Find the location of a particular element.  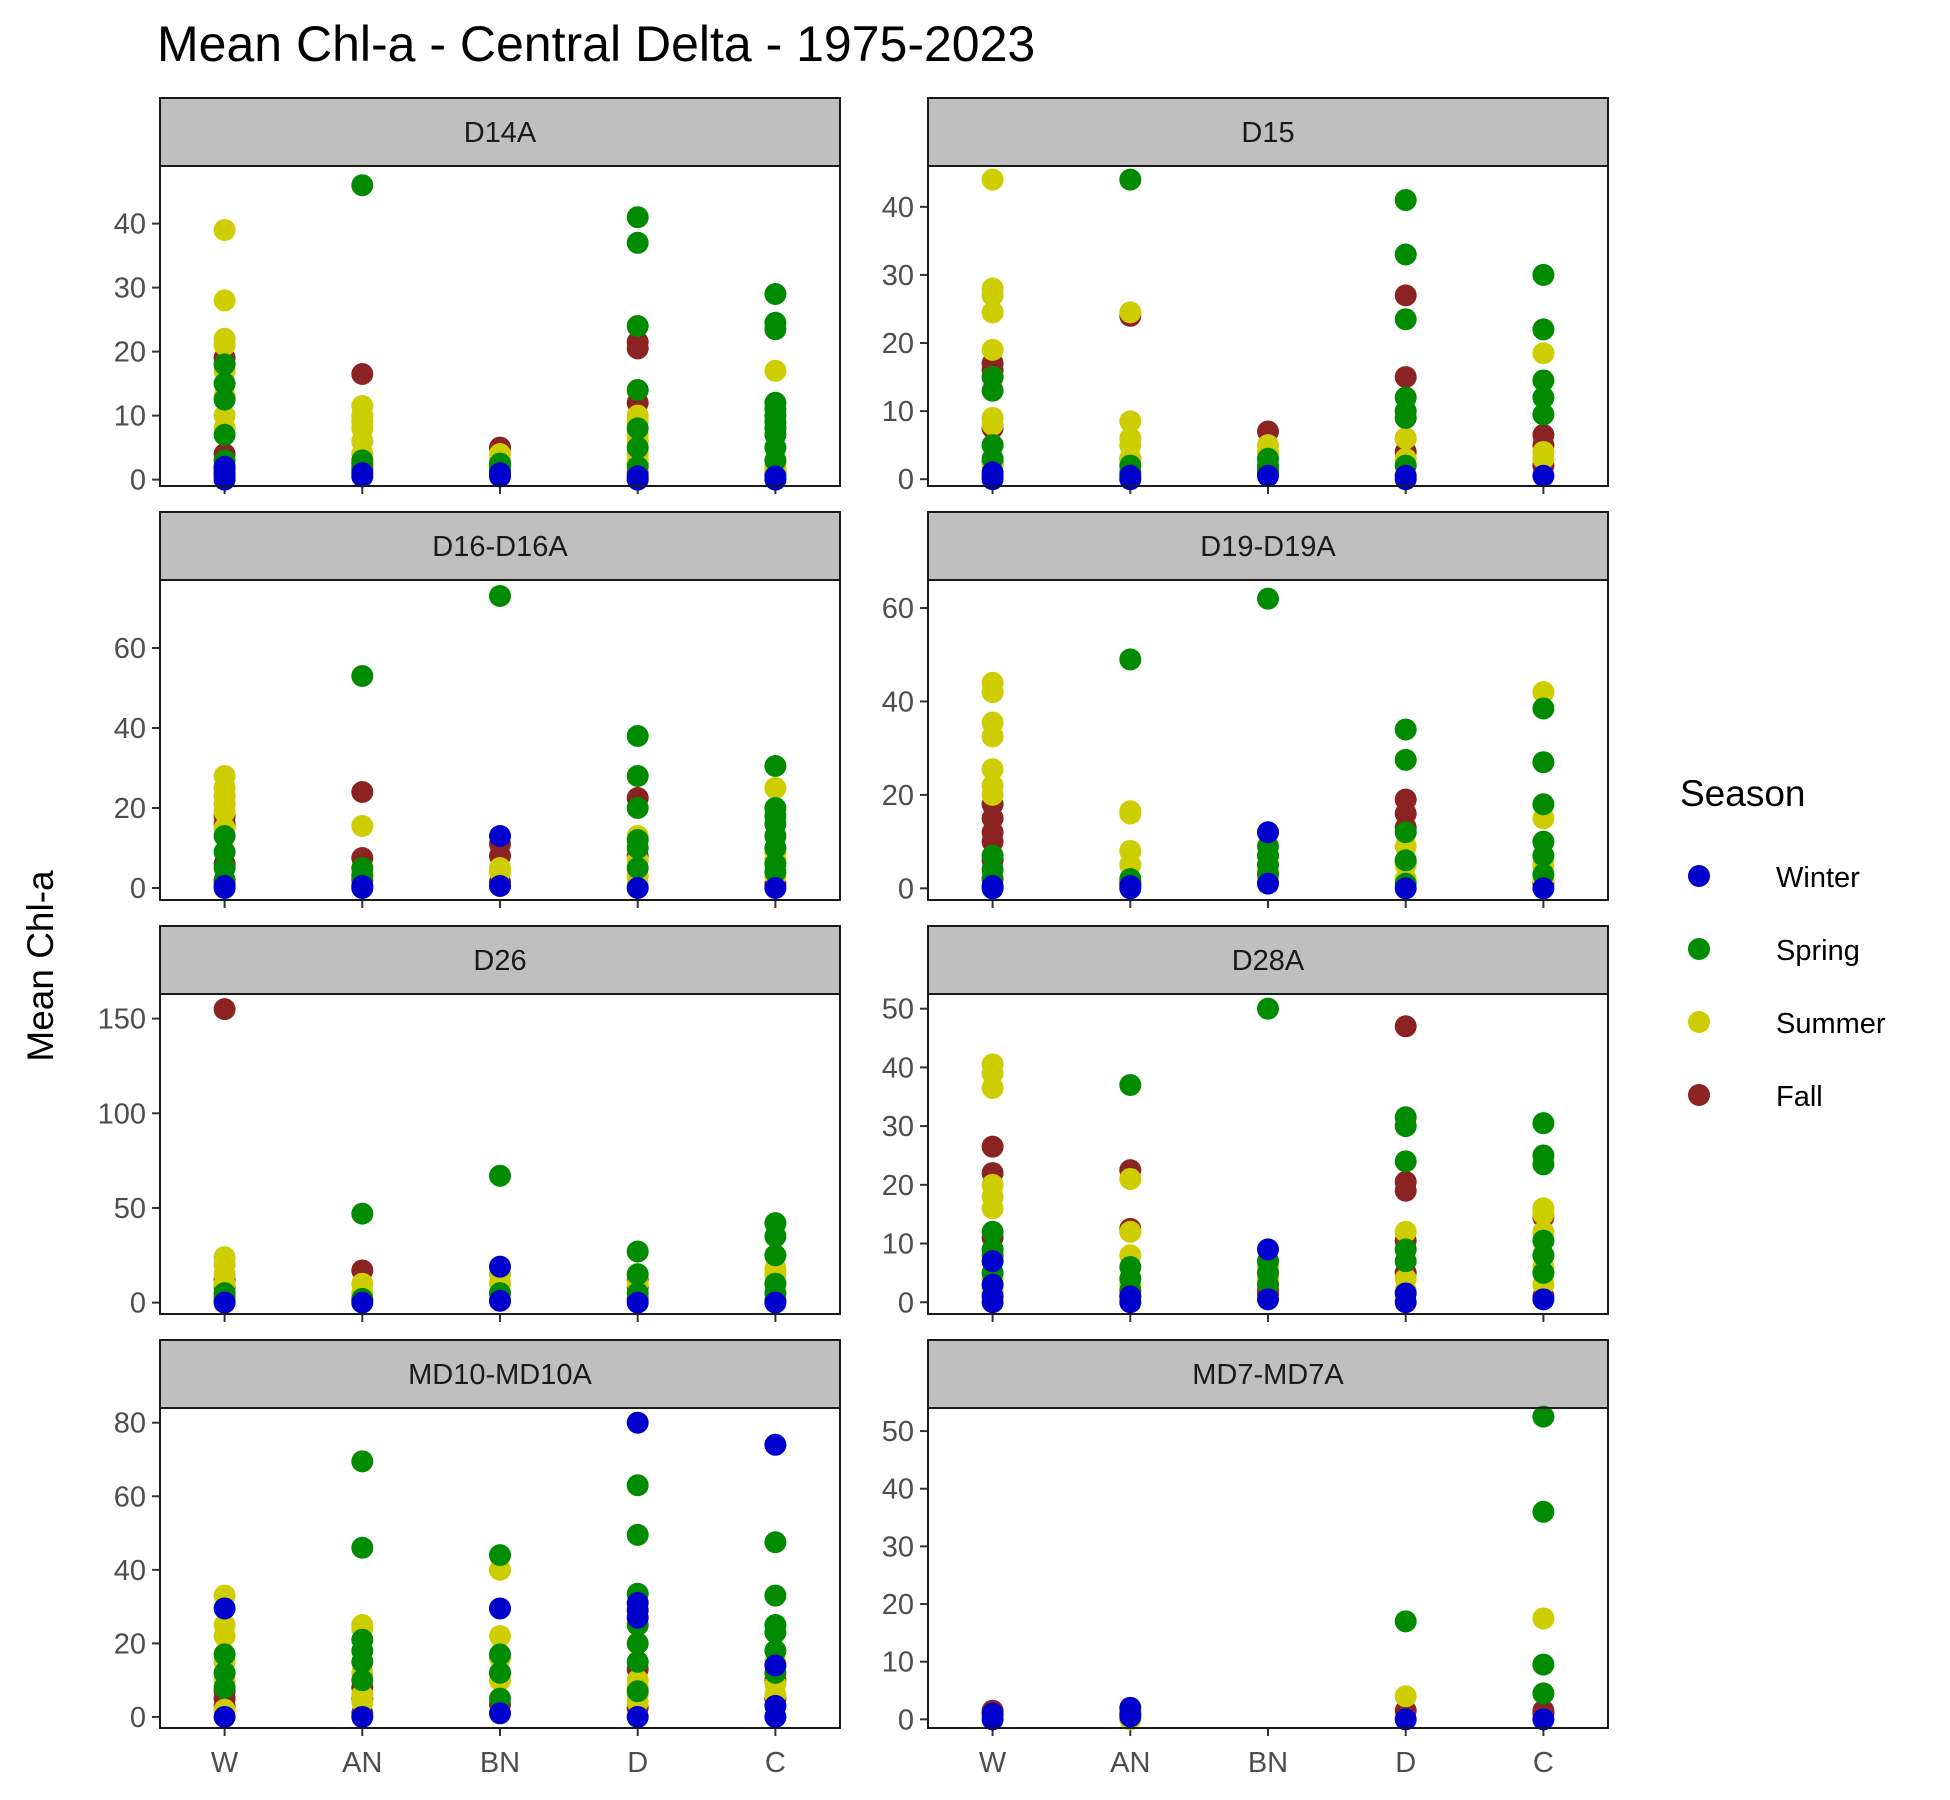

legend-entries: Winter Spring Summer Fall is located at coordinates (1787, 987).